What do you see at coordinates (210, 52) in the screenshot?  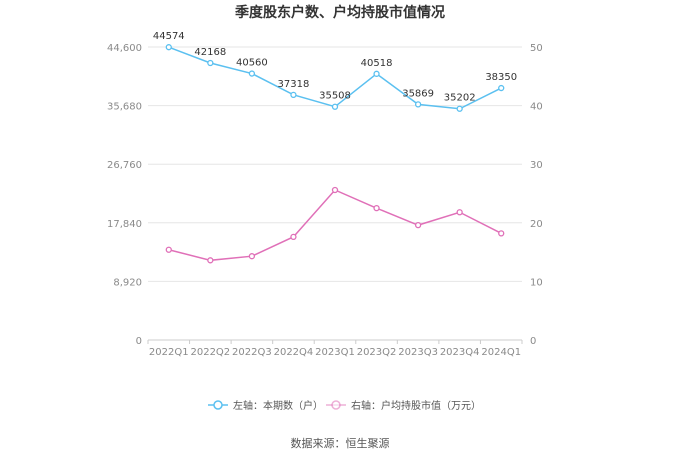 I see `data-label: 42168` at bounding box center [210, 52].